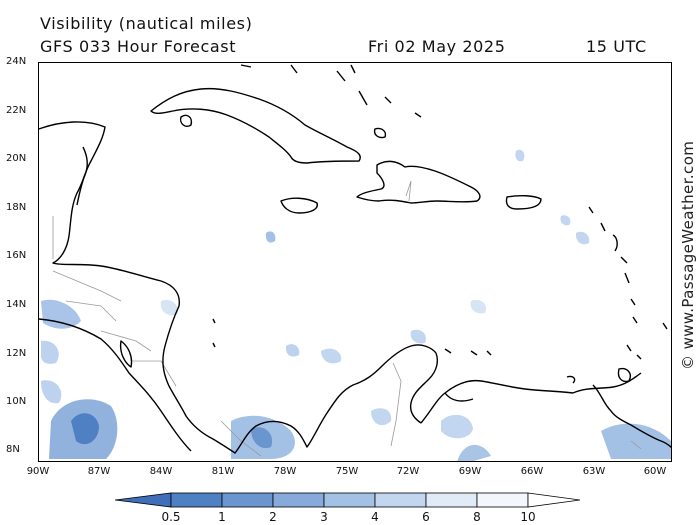 The image size is (700, 525). I want to click on lat-label-16n: 16N, so click(16, 255).